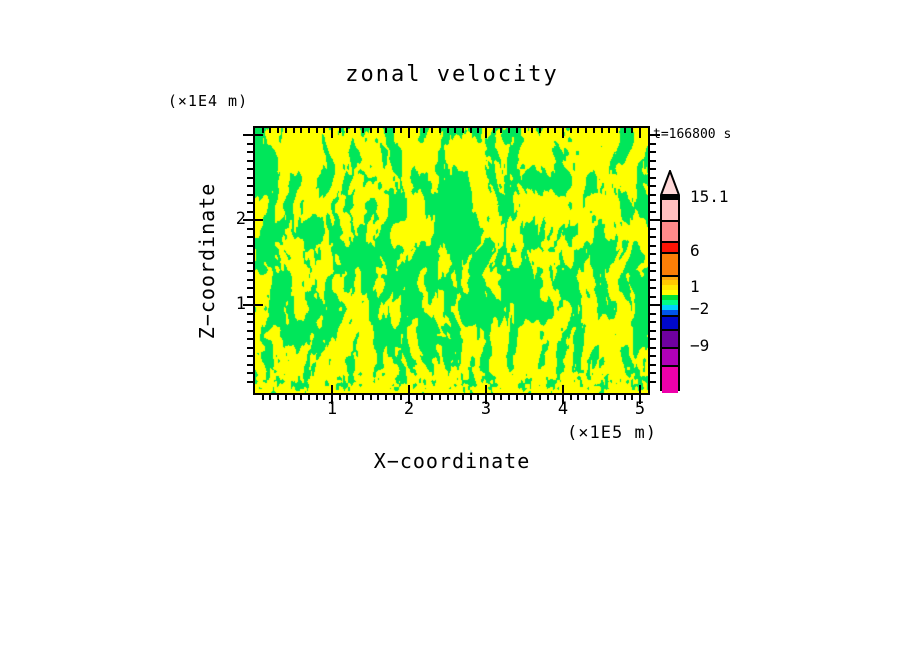 The width and height of the screenshot is (904, 654). Describe the element at coordinates (670, 294) in the screenshot. I see `colorbar` at that location.